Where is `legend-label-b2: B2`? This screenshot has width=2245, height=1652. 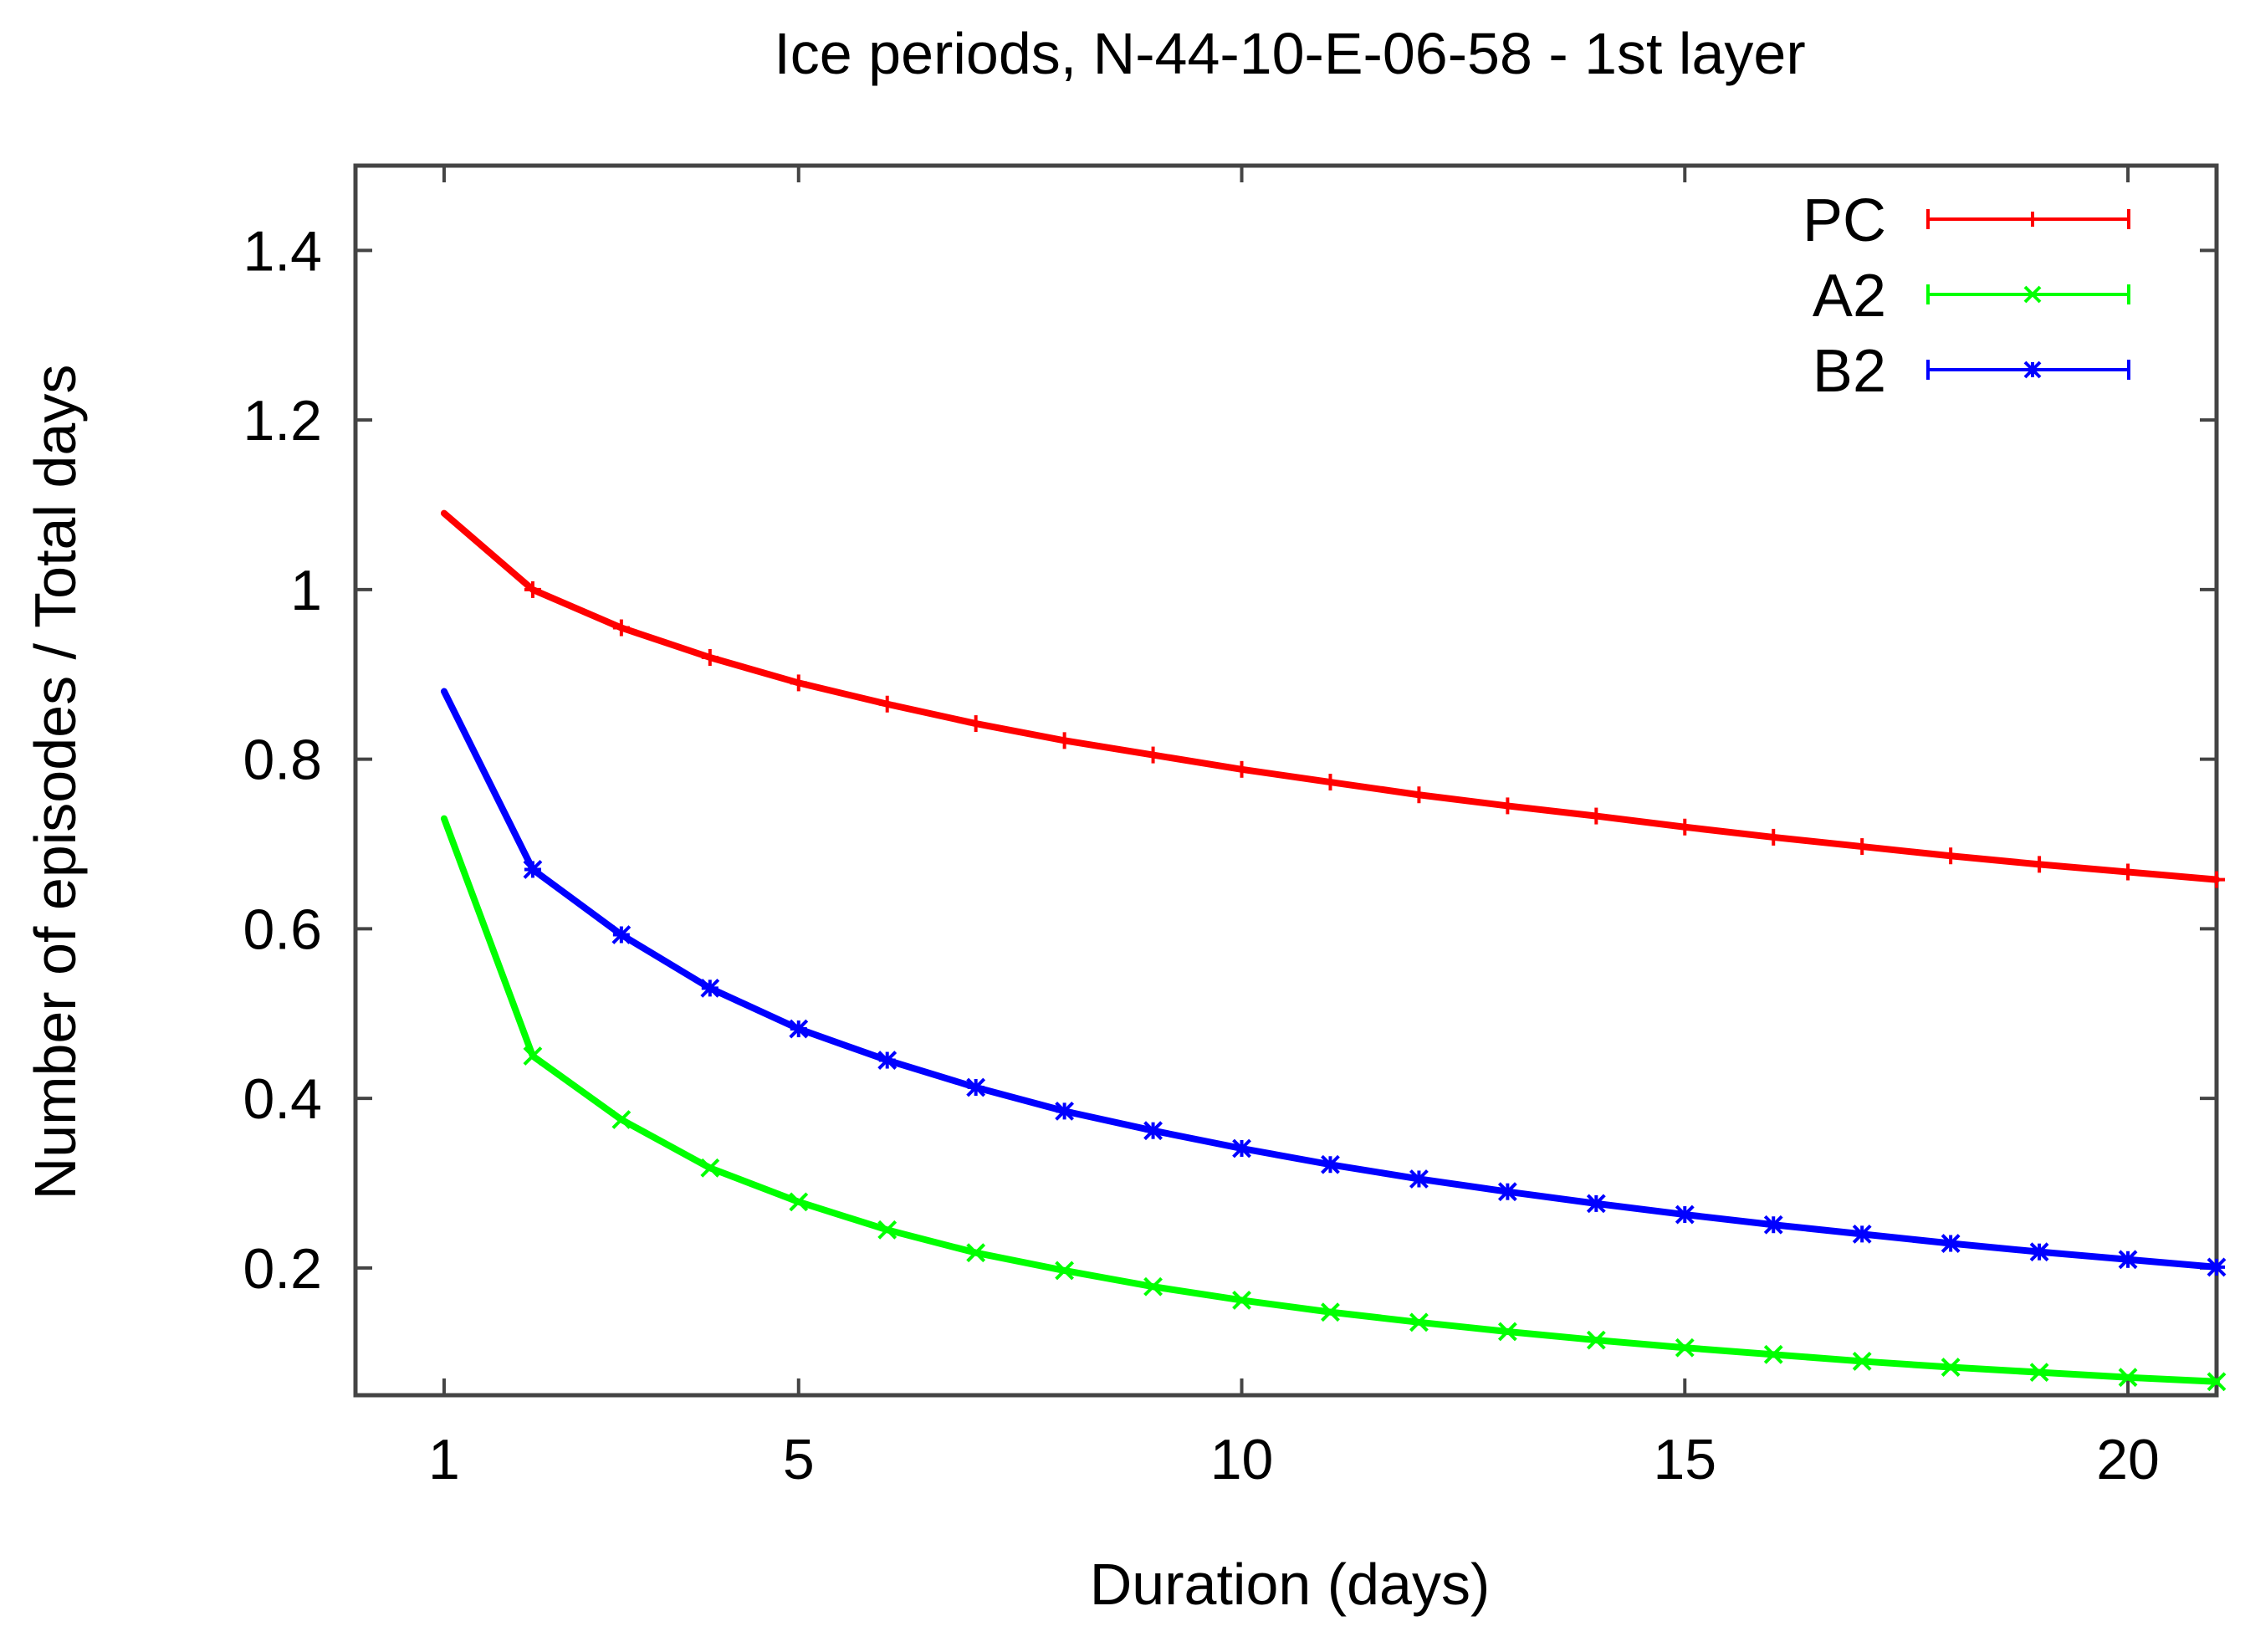 legend-label-b2: B2 is located at coordinates (1850, 371).